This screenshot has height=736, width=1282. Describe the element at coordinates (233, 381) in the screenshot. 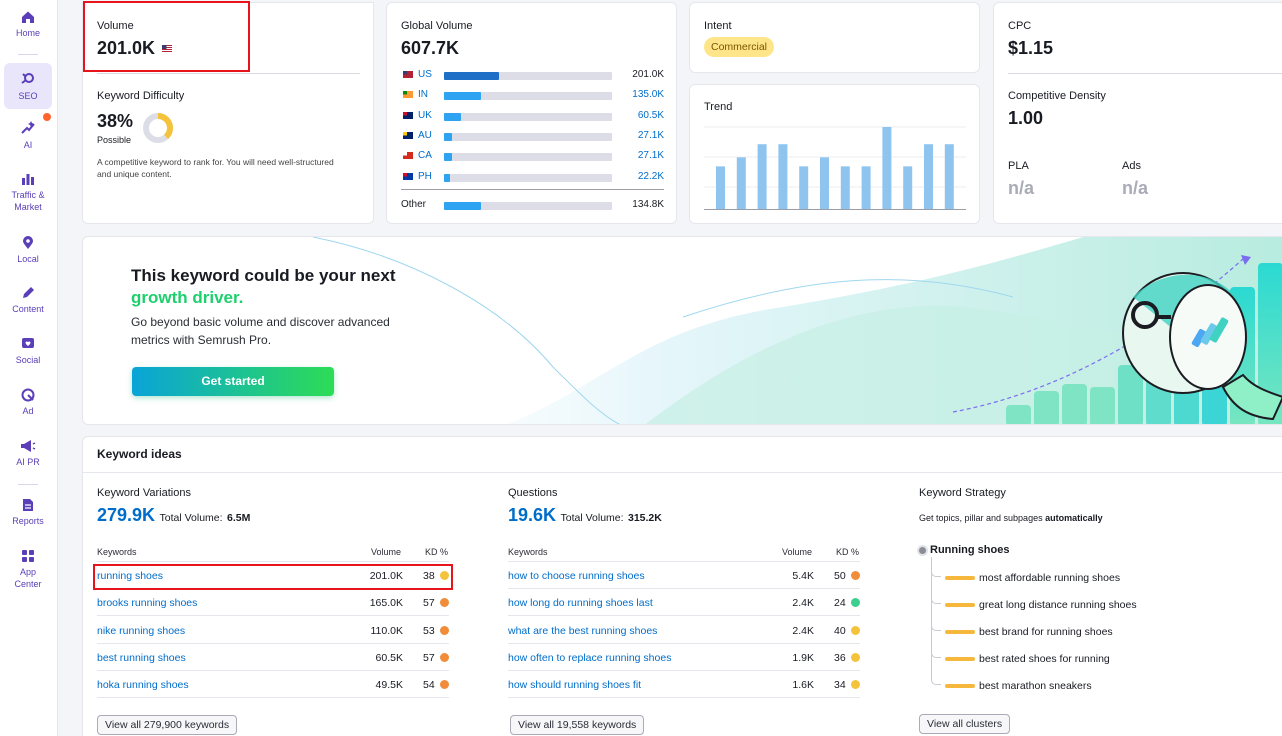

I see `get-started-button: Get started` at that location.